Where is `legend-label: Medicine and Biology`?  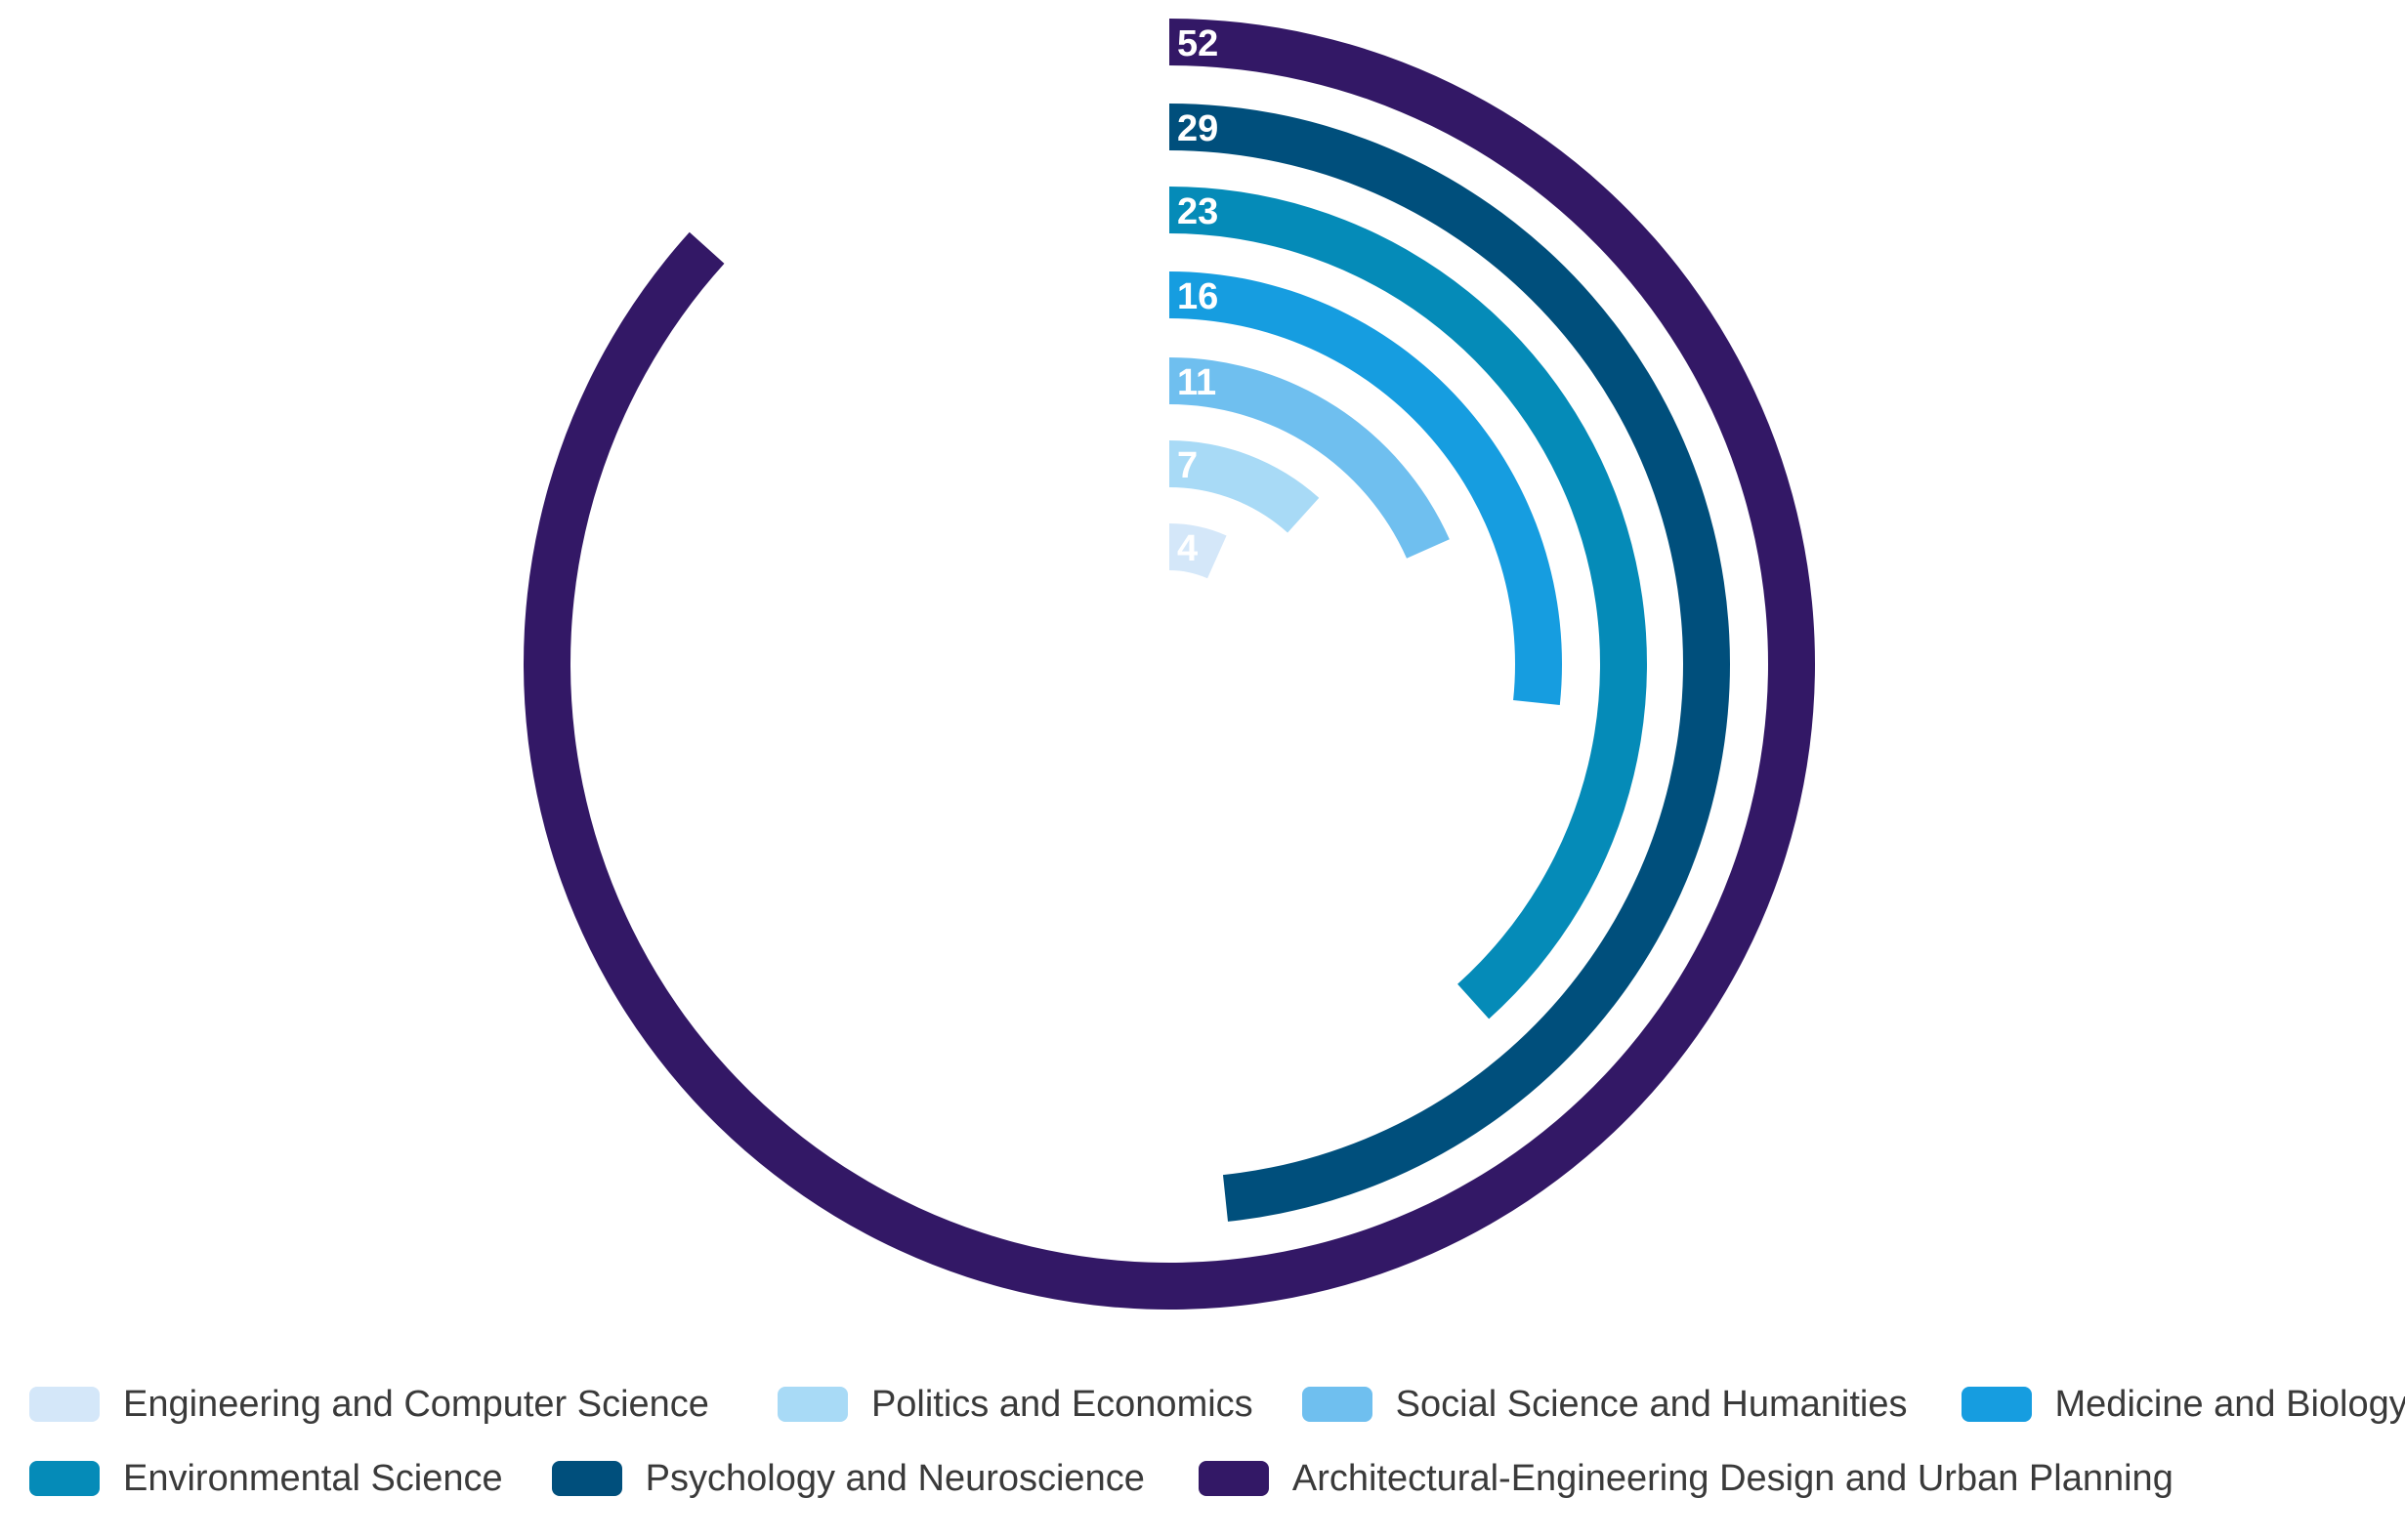
legend-label: Medicine and Biology is located at coordinates (2229, 1404).